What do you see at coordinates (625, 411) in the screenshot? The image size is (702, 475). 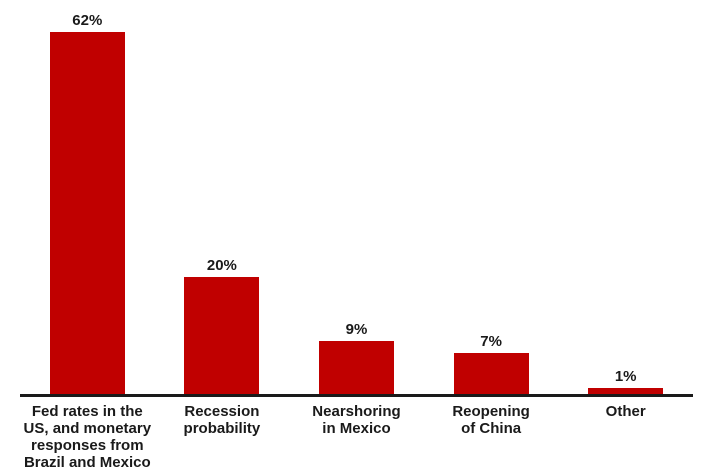 I see `category-label: Other` at bounding box center [625, 411].